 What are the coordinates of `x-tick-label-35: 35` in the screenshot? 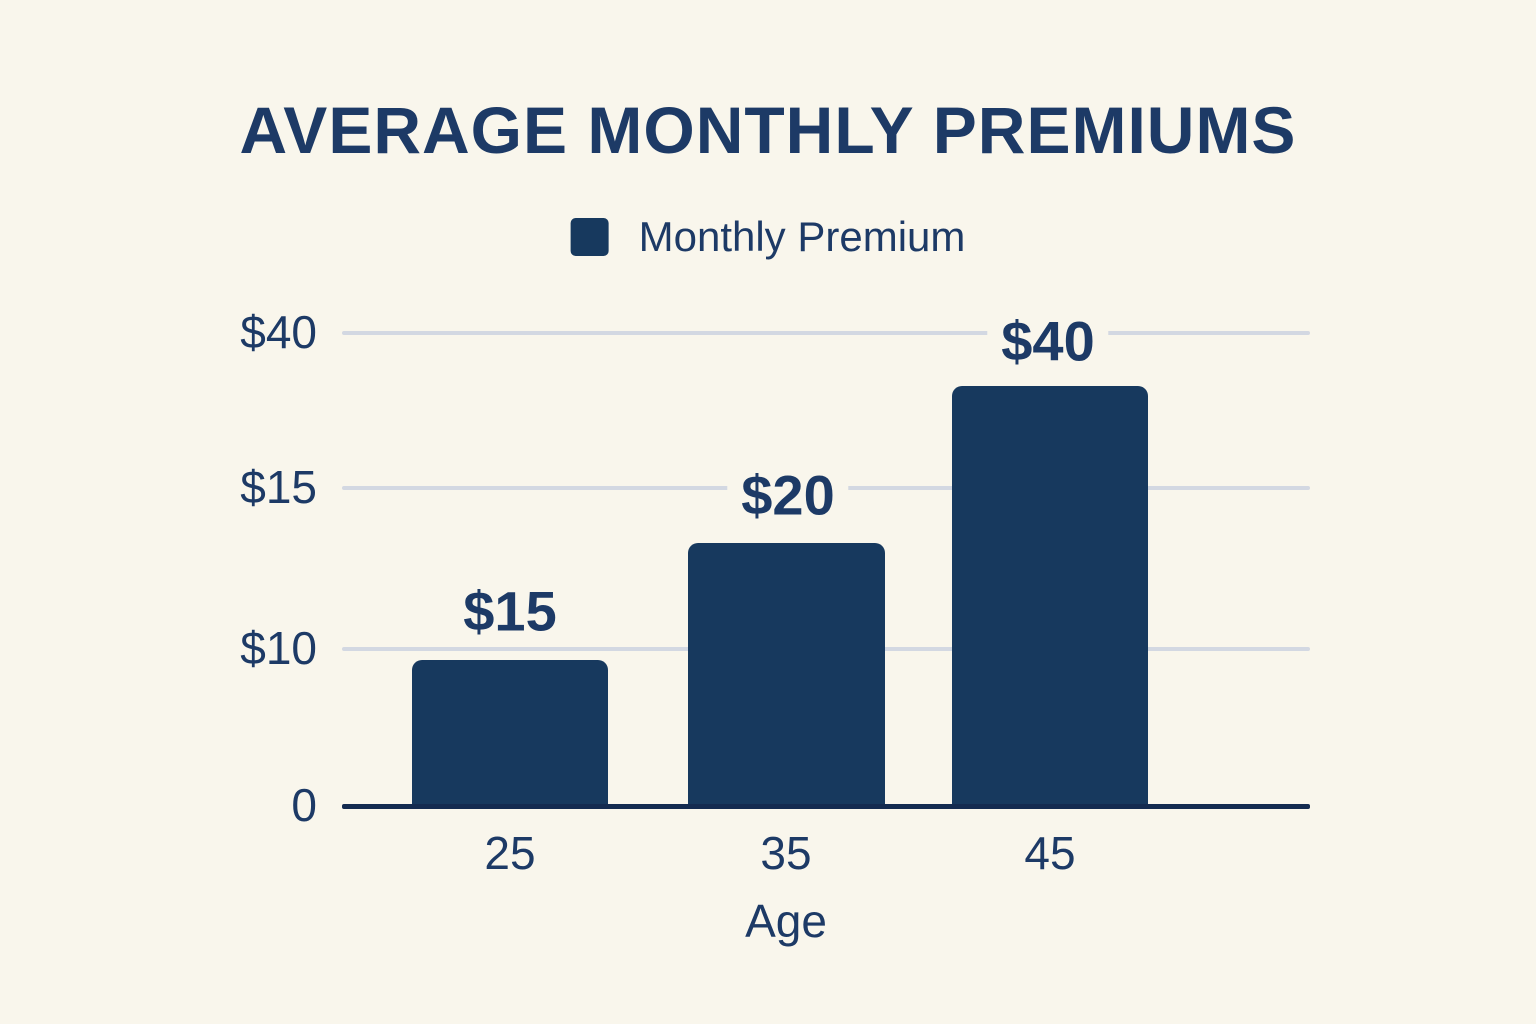 It's located at (786, 853).